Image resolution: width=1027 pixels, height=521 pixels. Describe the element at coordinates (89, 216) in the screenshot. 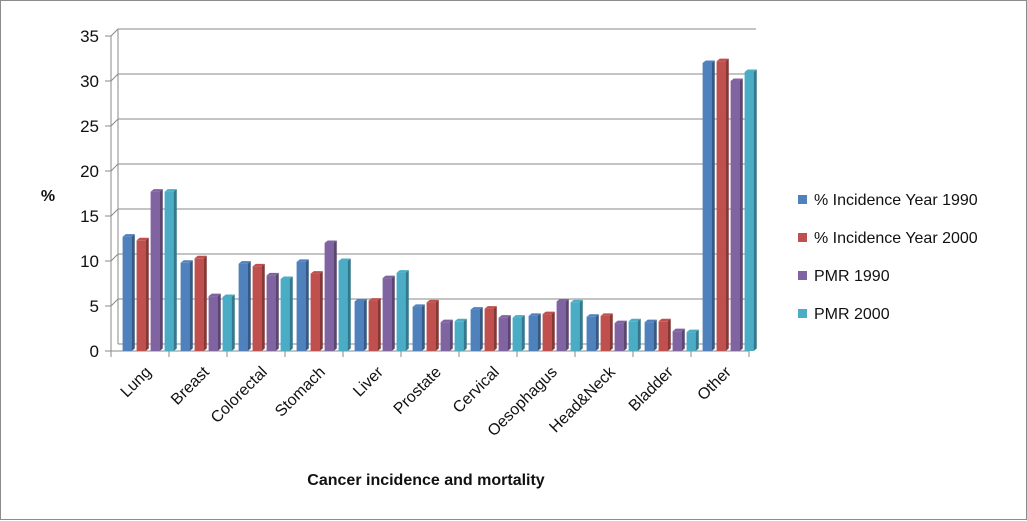

I see `y-tick-label: 15` at that location.